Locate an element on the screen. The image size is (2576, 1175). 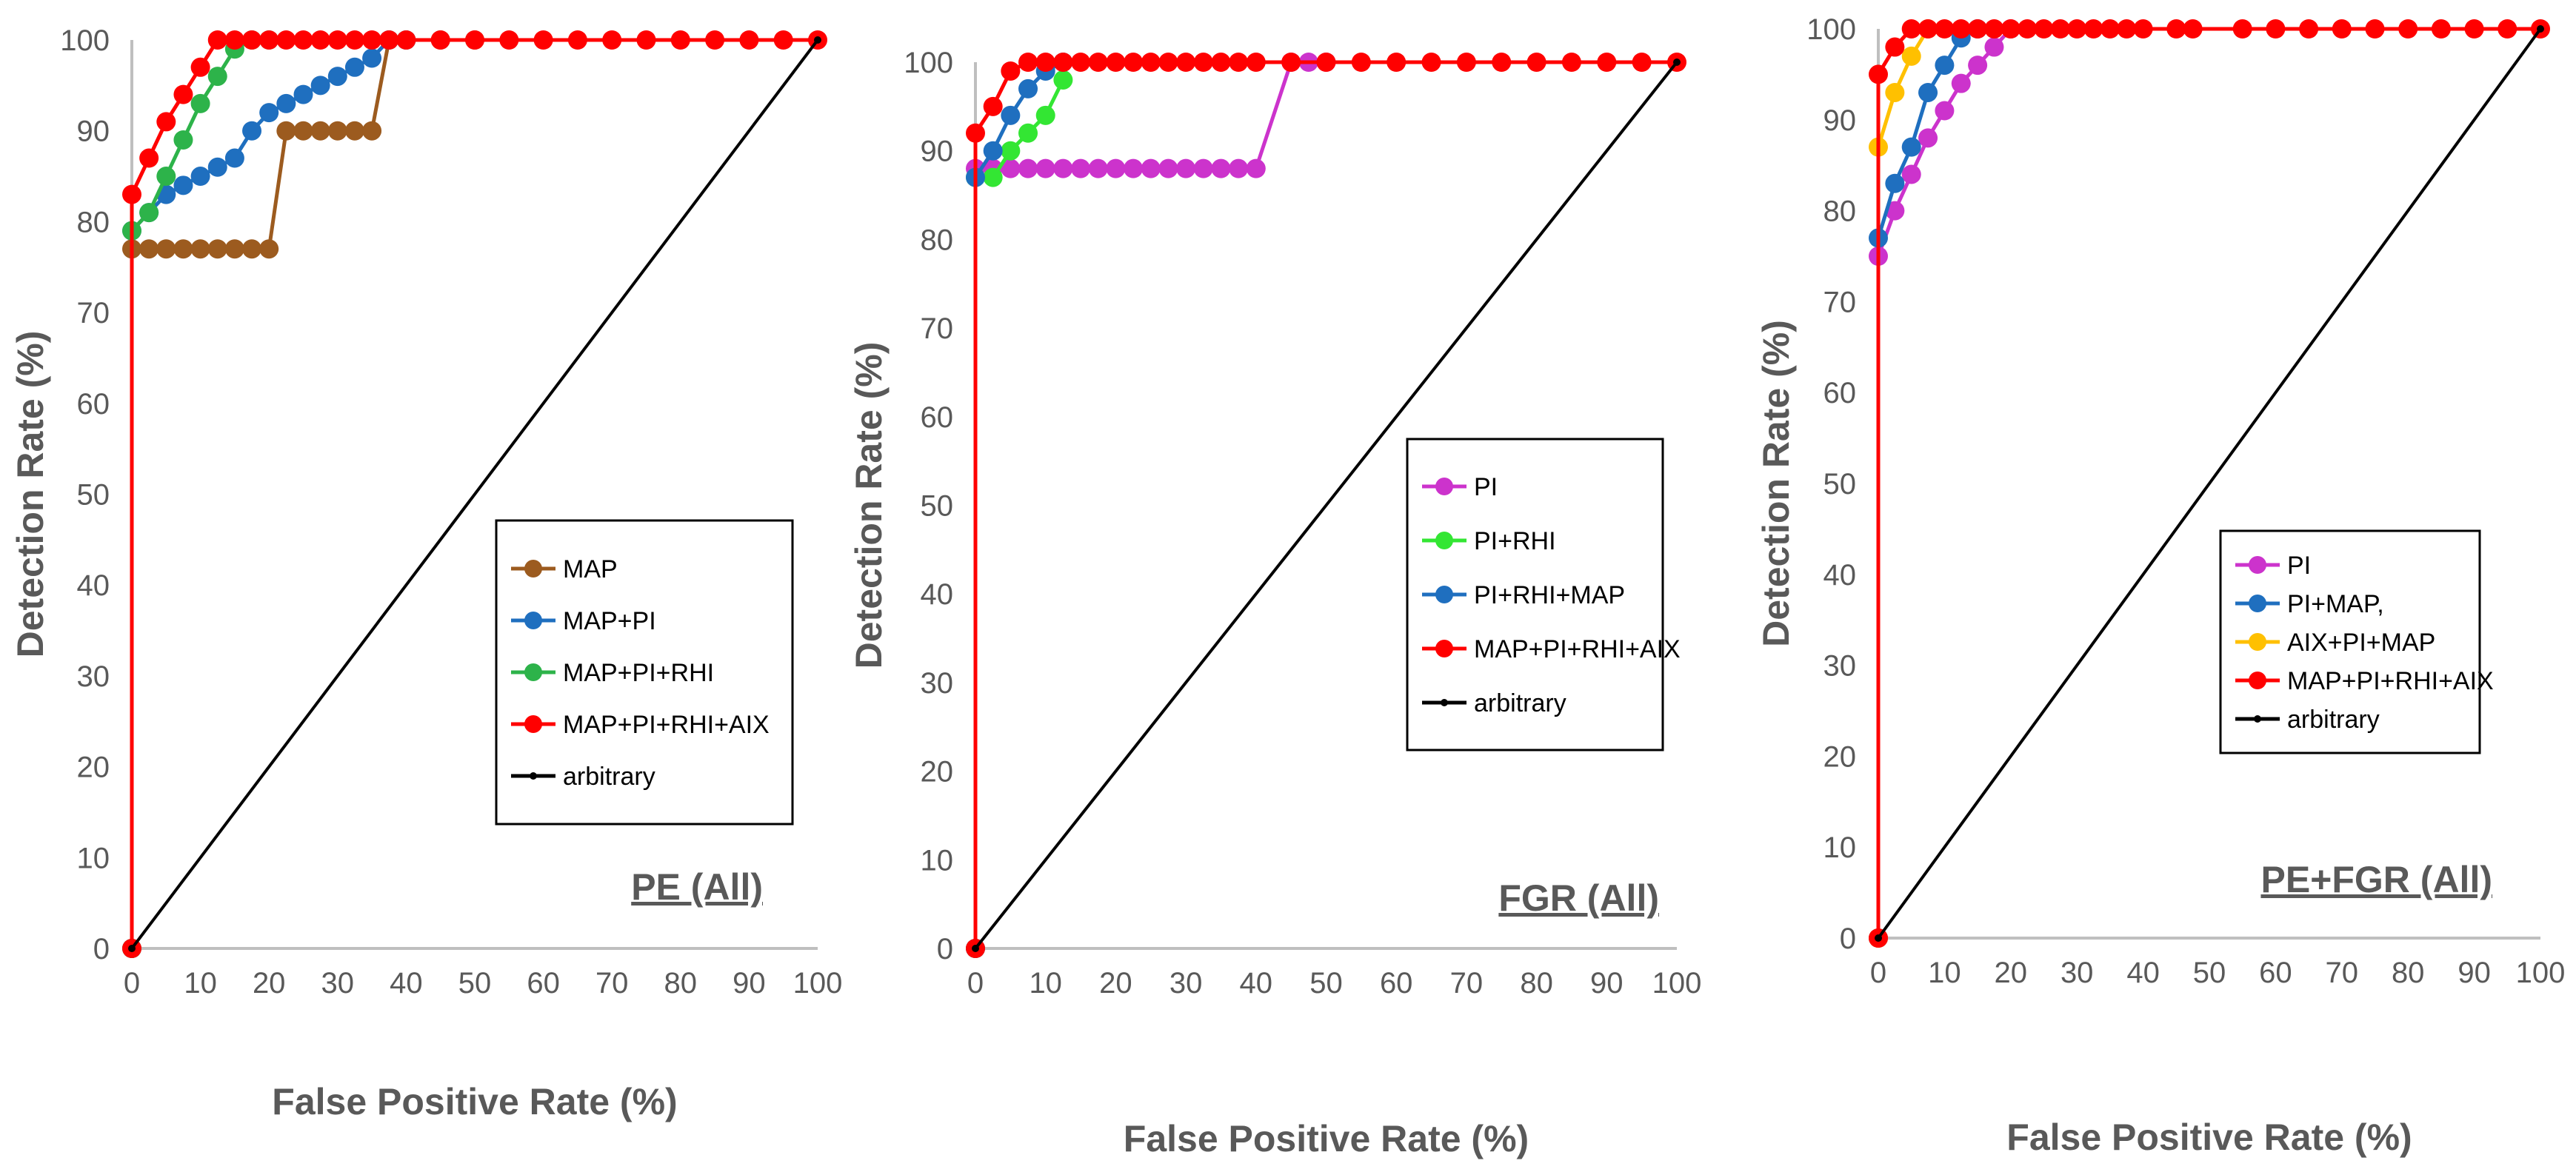
y-tick-label: 40 is located at coordinates (1840, 575).